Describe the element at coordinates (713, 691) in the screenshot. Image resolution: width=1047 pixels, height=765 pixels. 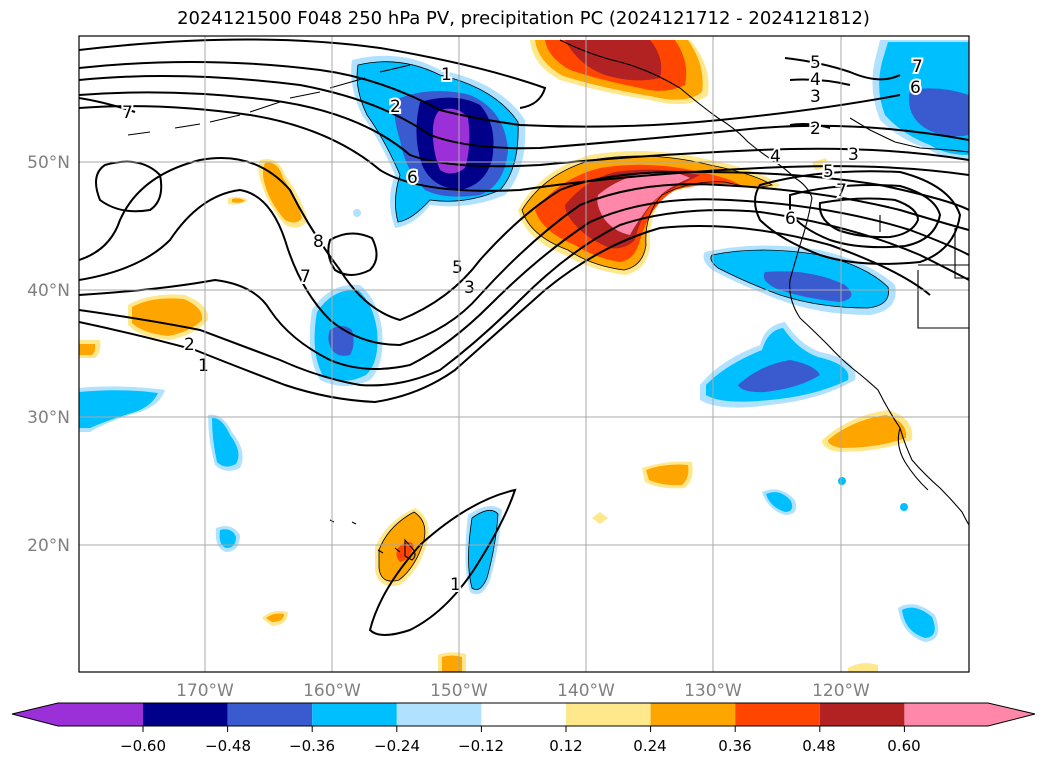
I see `lon-label: 130°W` at that location.